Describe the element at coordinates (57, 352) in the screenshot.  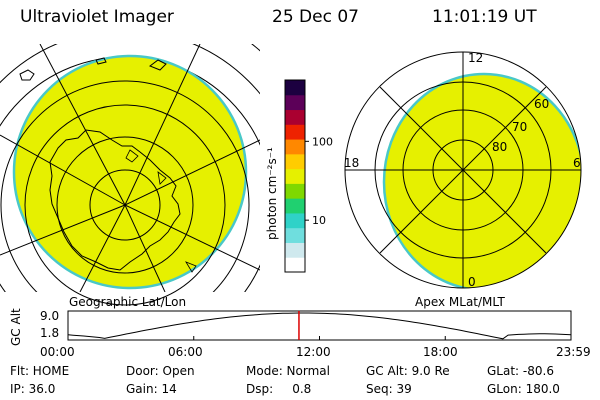
I see `time-tick-label: 00:00` at that location.